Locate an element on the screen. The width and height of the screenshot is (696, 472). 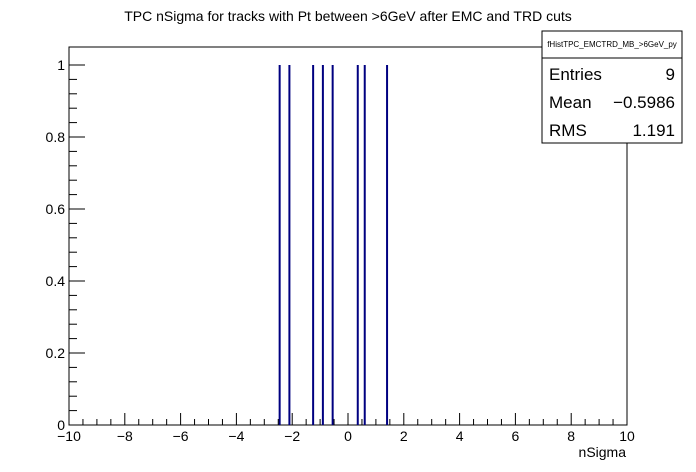
x-axis: −10 −8 −6 −4 −2 0 2 4 6 8 10 is located at coordinates (346, 428).